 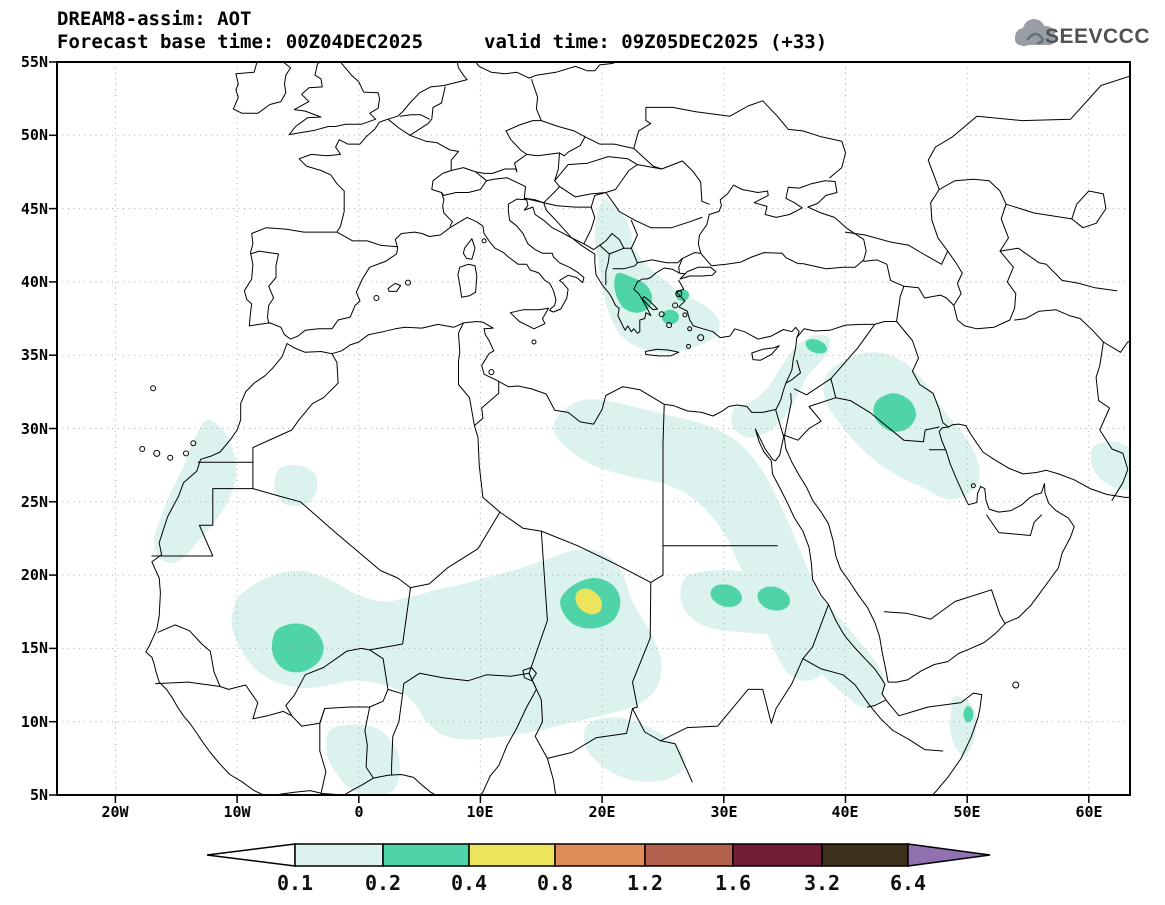 What do you see at coordinates (733, 883) in the screenshot?
I see `colorbar-label: 1.6` at bounding box center [733, 883].